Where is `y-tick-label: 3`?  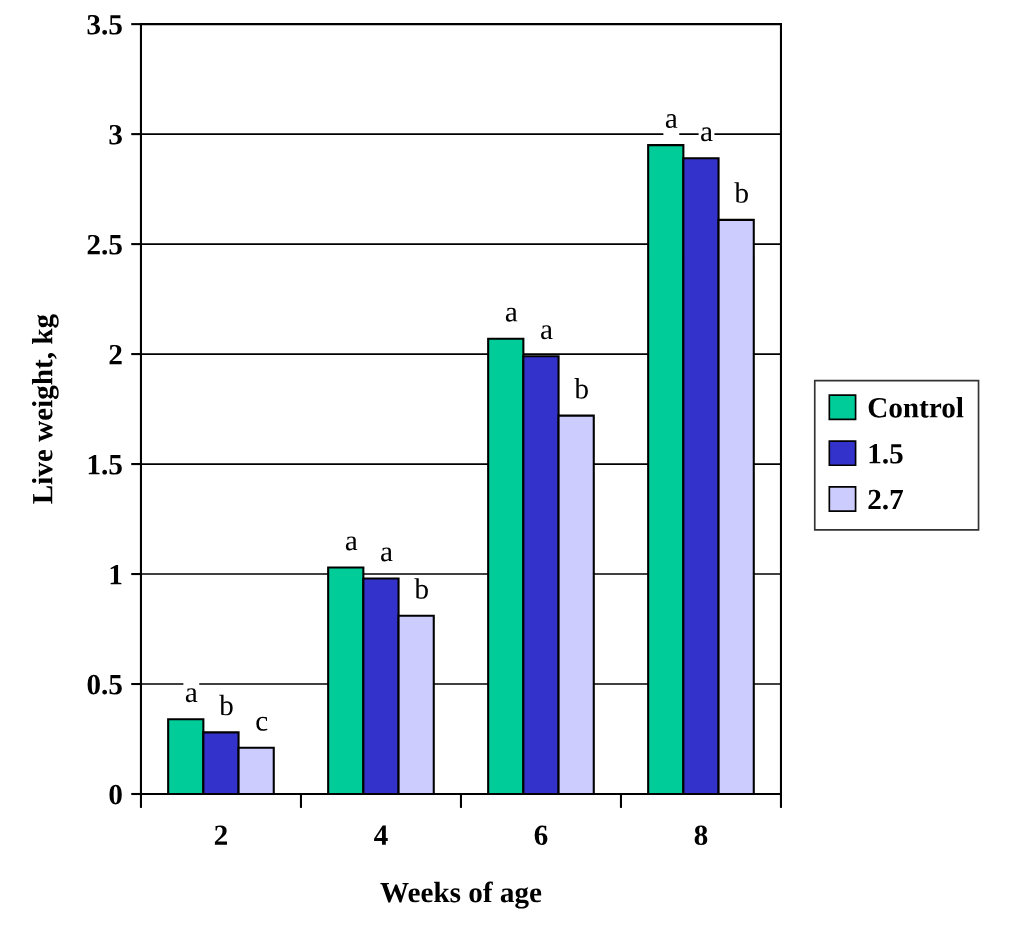 y-tick-label: 3 is located at coordinates (115, 134).